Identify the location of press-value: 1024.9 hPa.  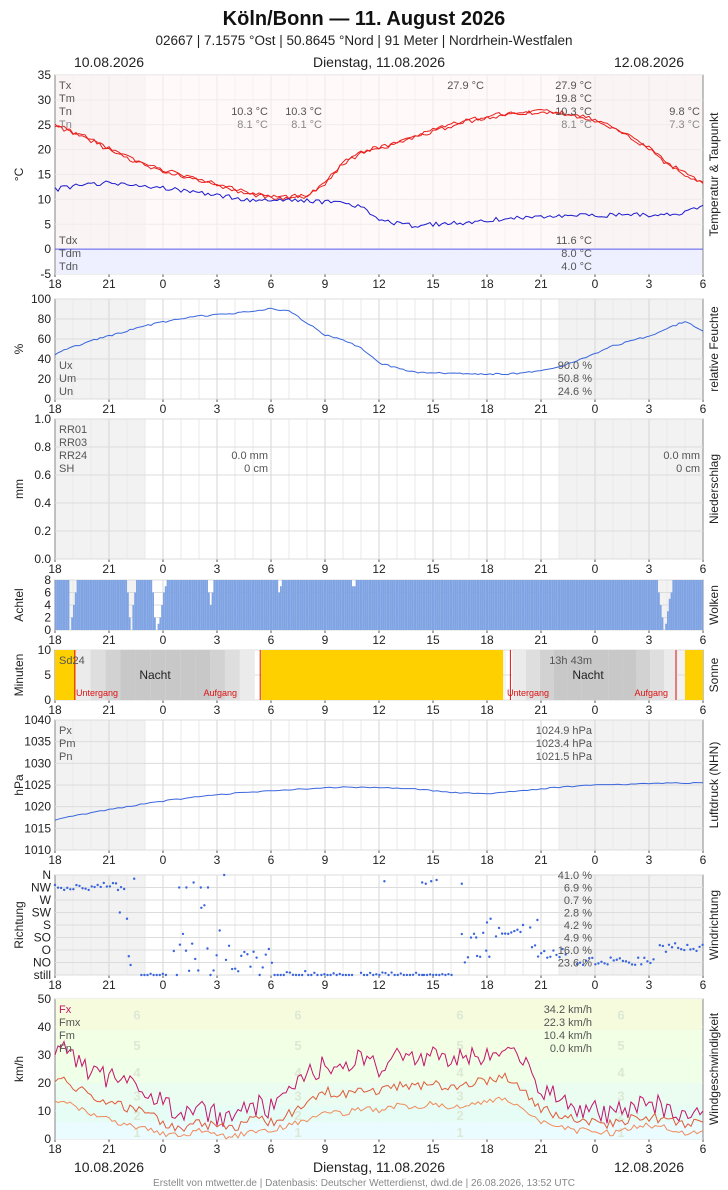
(564, 731).